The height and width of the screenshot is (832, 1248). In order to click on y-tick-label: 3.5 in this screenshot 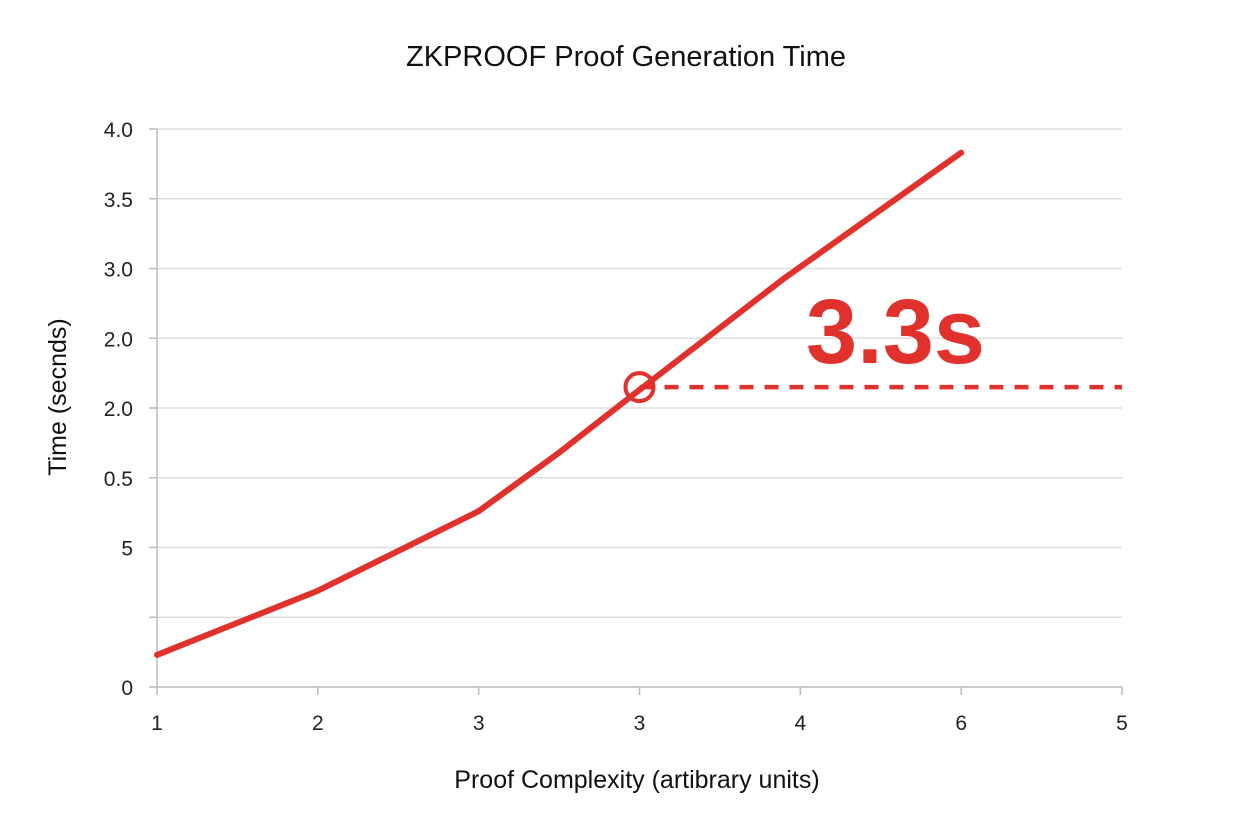, I will do `click(118, 200)`.